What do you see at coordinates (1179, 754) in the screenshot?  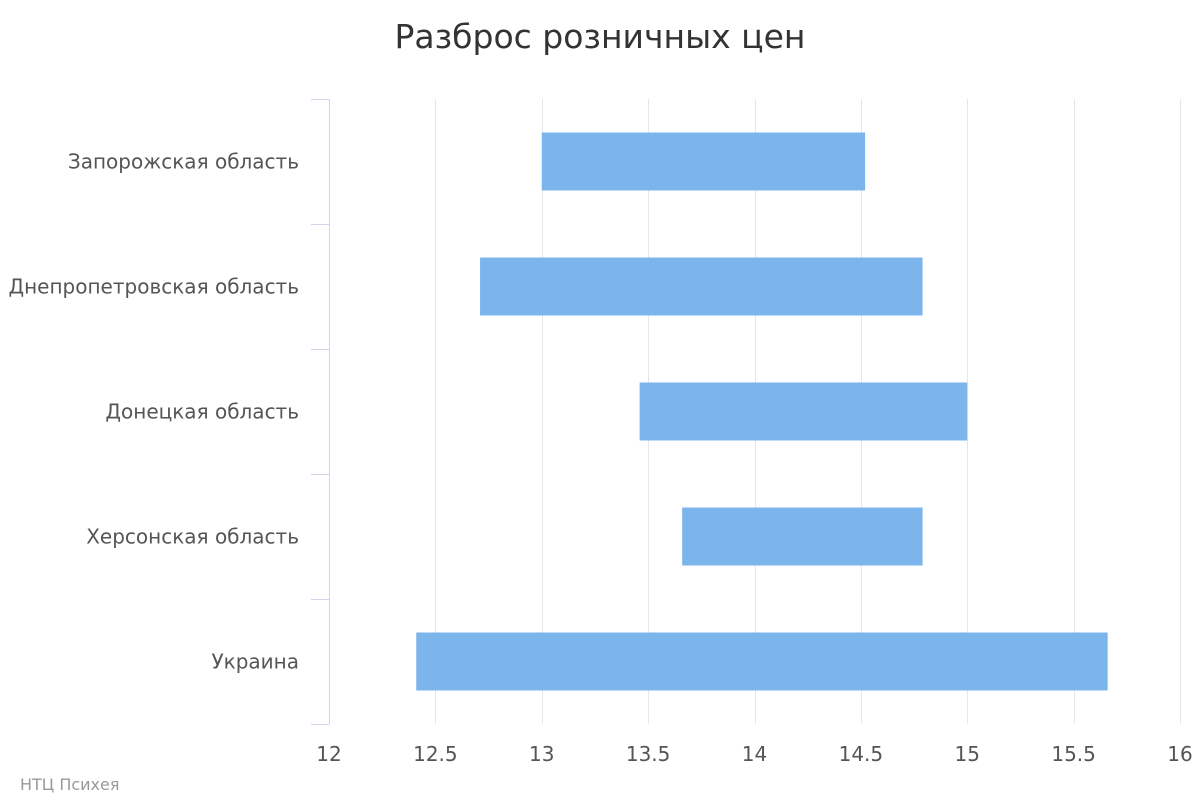 I see `x-tick-label: 16` at bounding box center [1179, 754].